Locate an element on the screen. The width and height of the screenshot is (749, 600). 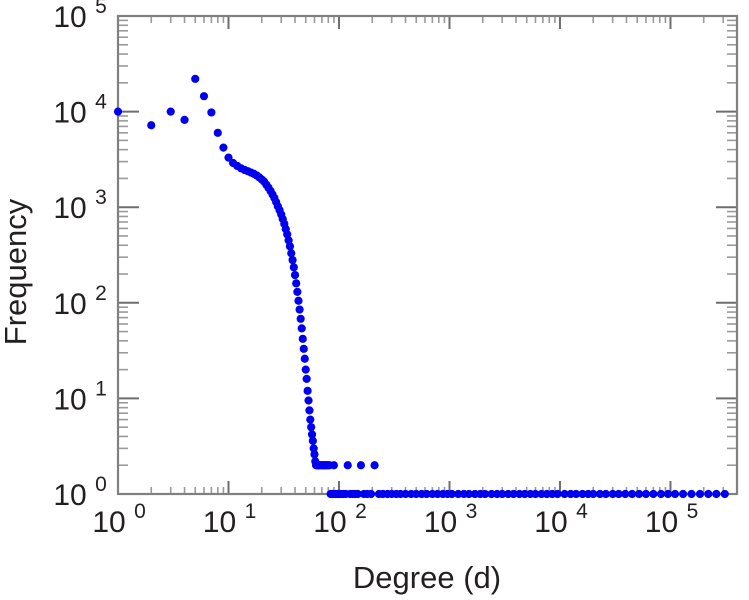
y-tick-exponent: 5 is located at coordinates (101, 9).